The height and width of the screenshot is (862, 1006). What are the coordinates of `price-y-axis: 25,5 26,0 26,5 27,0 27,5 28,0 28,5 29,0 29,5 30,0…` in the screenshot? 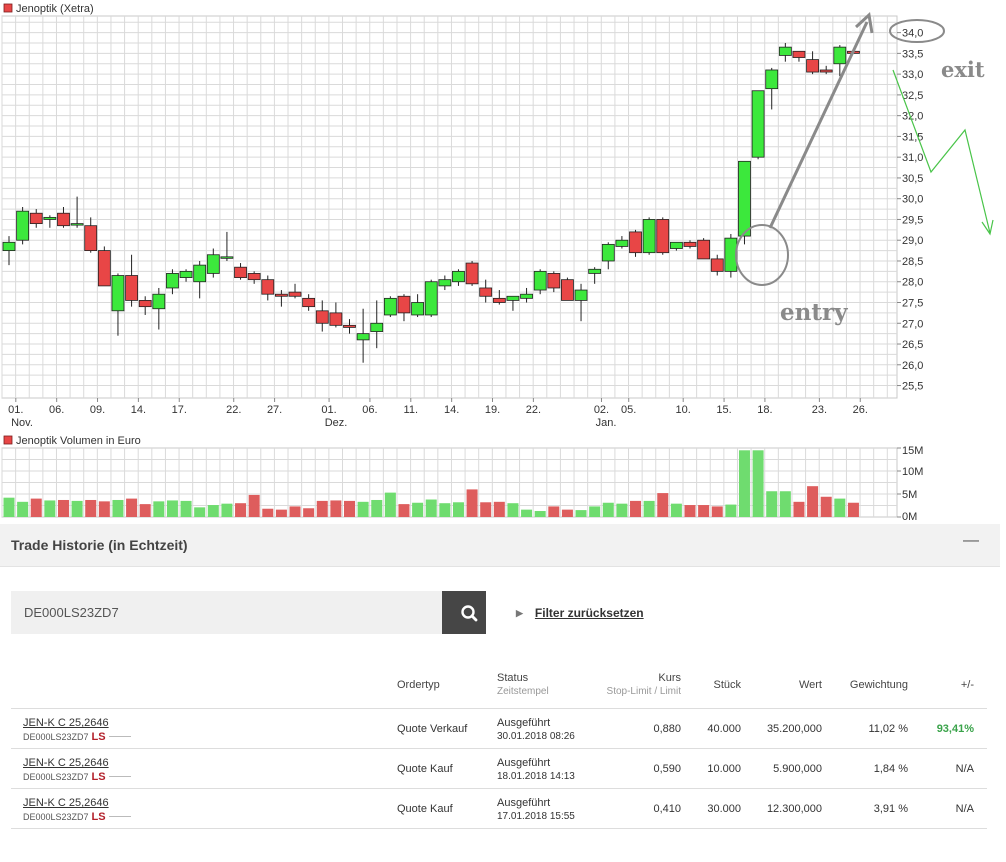 It's located at (910, 210).